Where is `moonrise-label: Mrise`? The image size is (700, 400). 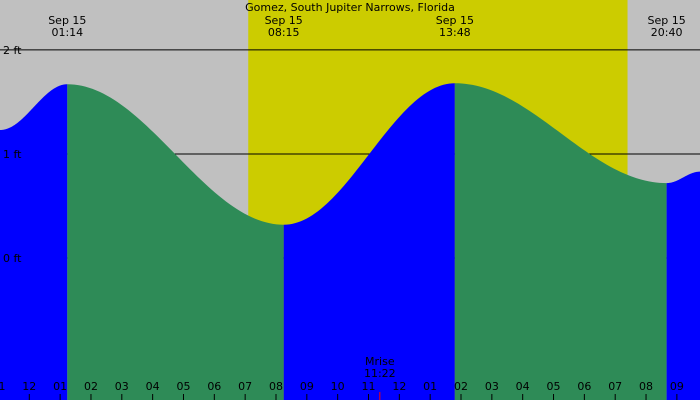
moonrise-label: Mrise is located at coordinates (380, 361).